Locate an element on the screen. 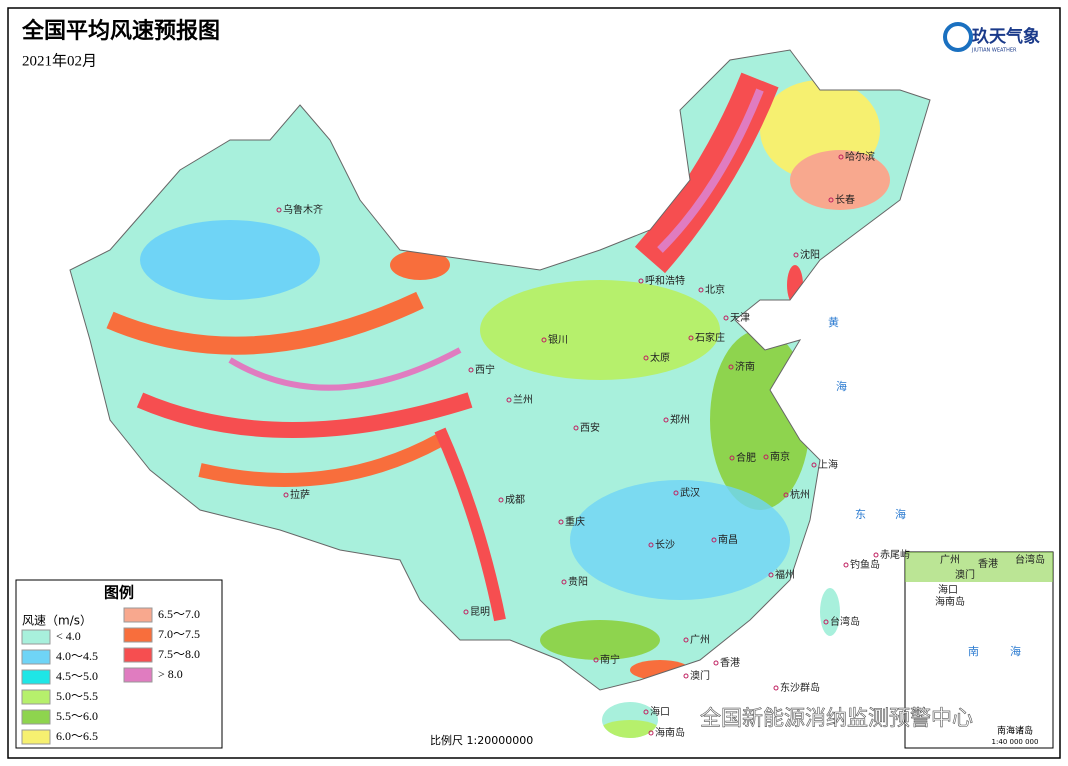  logo-name: 玖天气象 is located at coordinates (1006, 36).